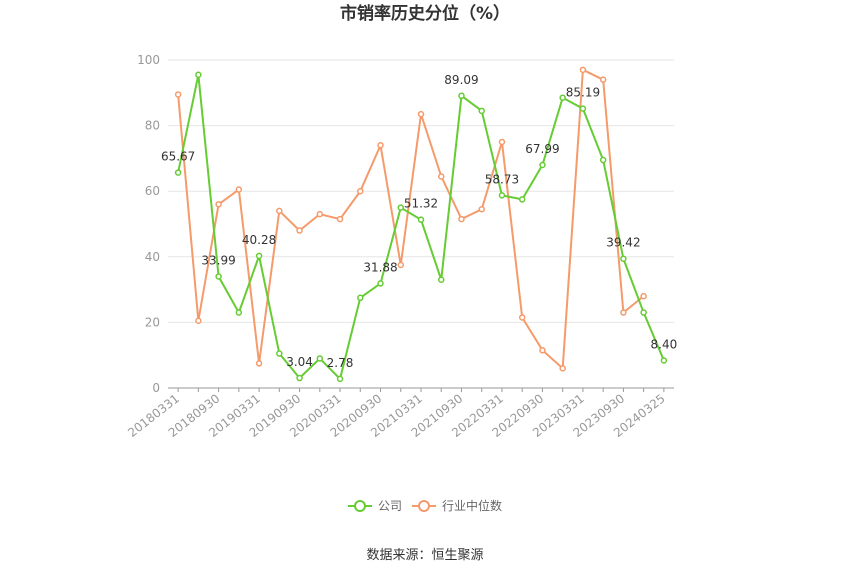  What do you see at coordinates (259, 240) in the screenshot?
I see `data-label: 40.28` at bounding box center [259, 240].